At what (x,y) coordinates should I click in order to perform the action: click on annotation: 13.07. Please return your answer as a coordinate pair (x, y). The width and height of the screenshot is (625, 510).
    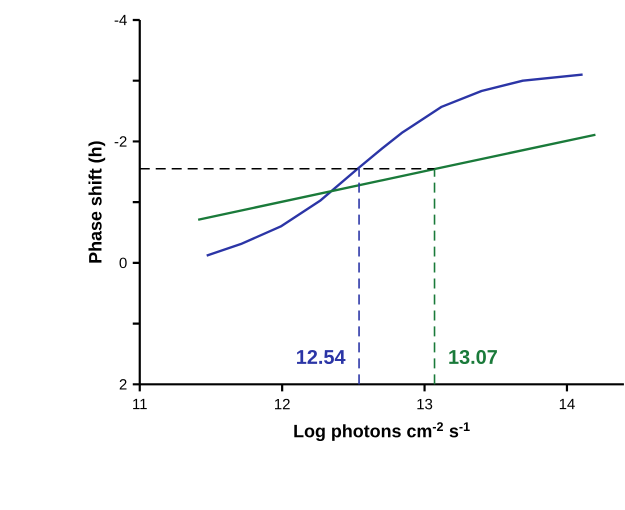
    Looking at the image, I should click on (473, 357).